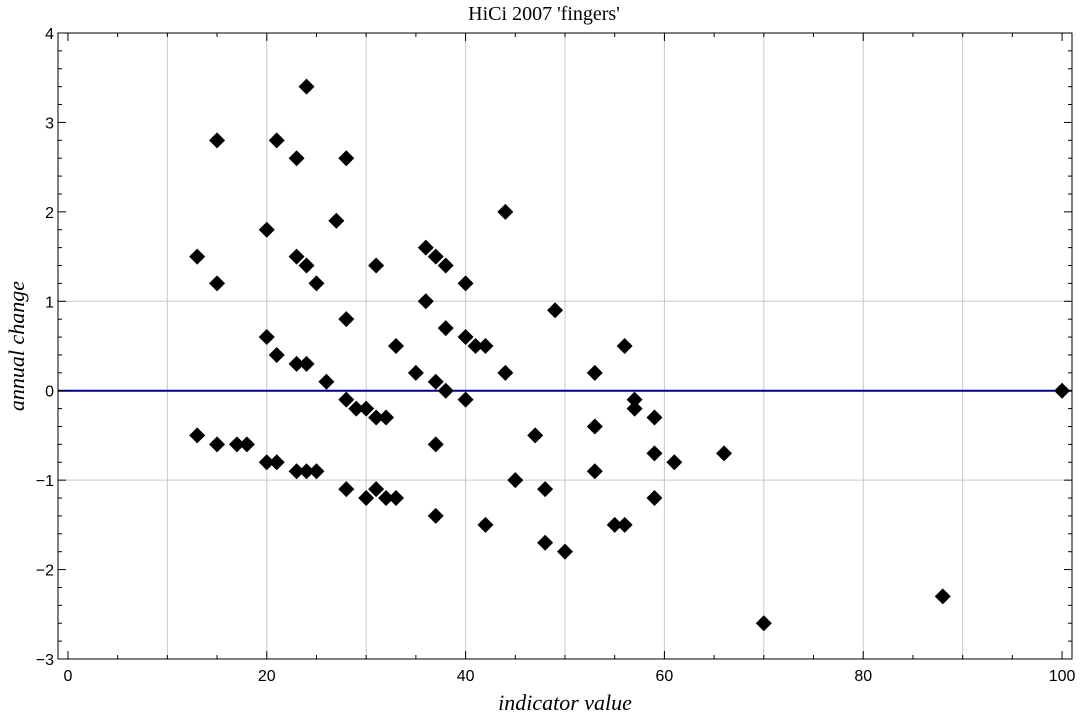  What do you see at coordinates (544, 14) in the screenshot?
I see `chart-title: HiCi 2007 'fingers'` at bounding box center [544, 14].